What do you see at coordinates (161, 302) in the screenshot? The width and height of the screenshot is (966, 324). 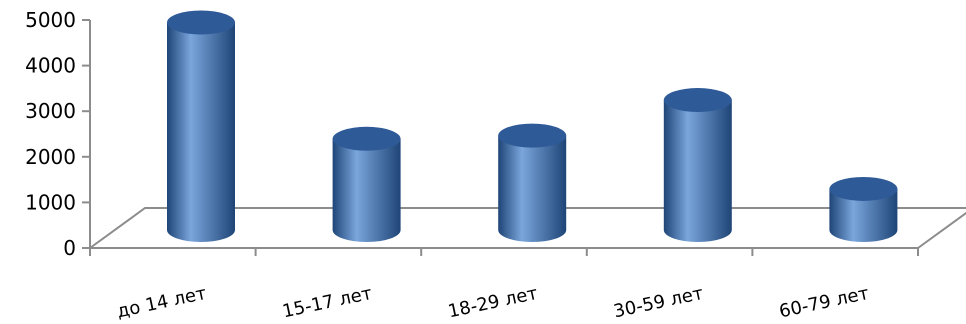 I see `x-tick-label: до 14 лет` at bounding box center [161, 302].